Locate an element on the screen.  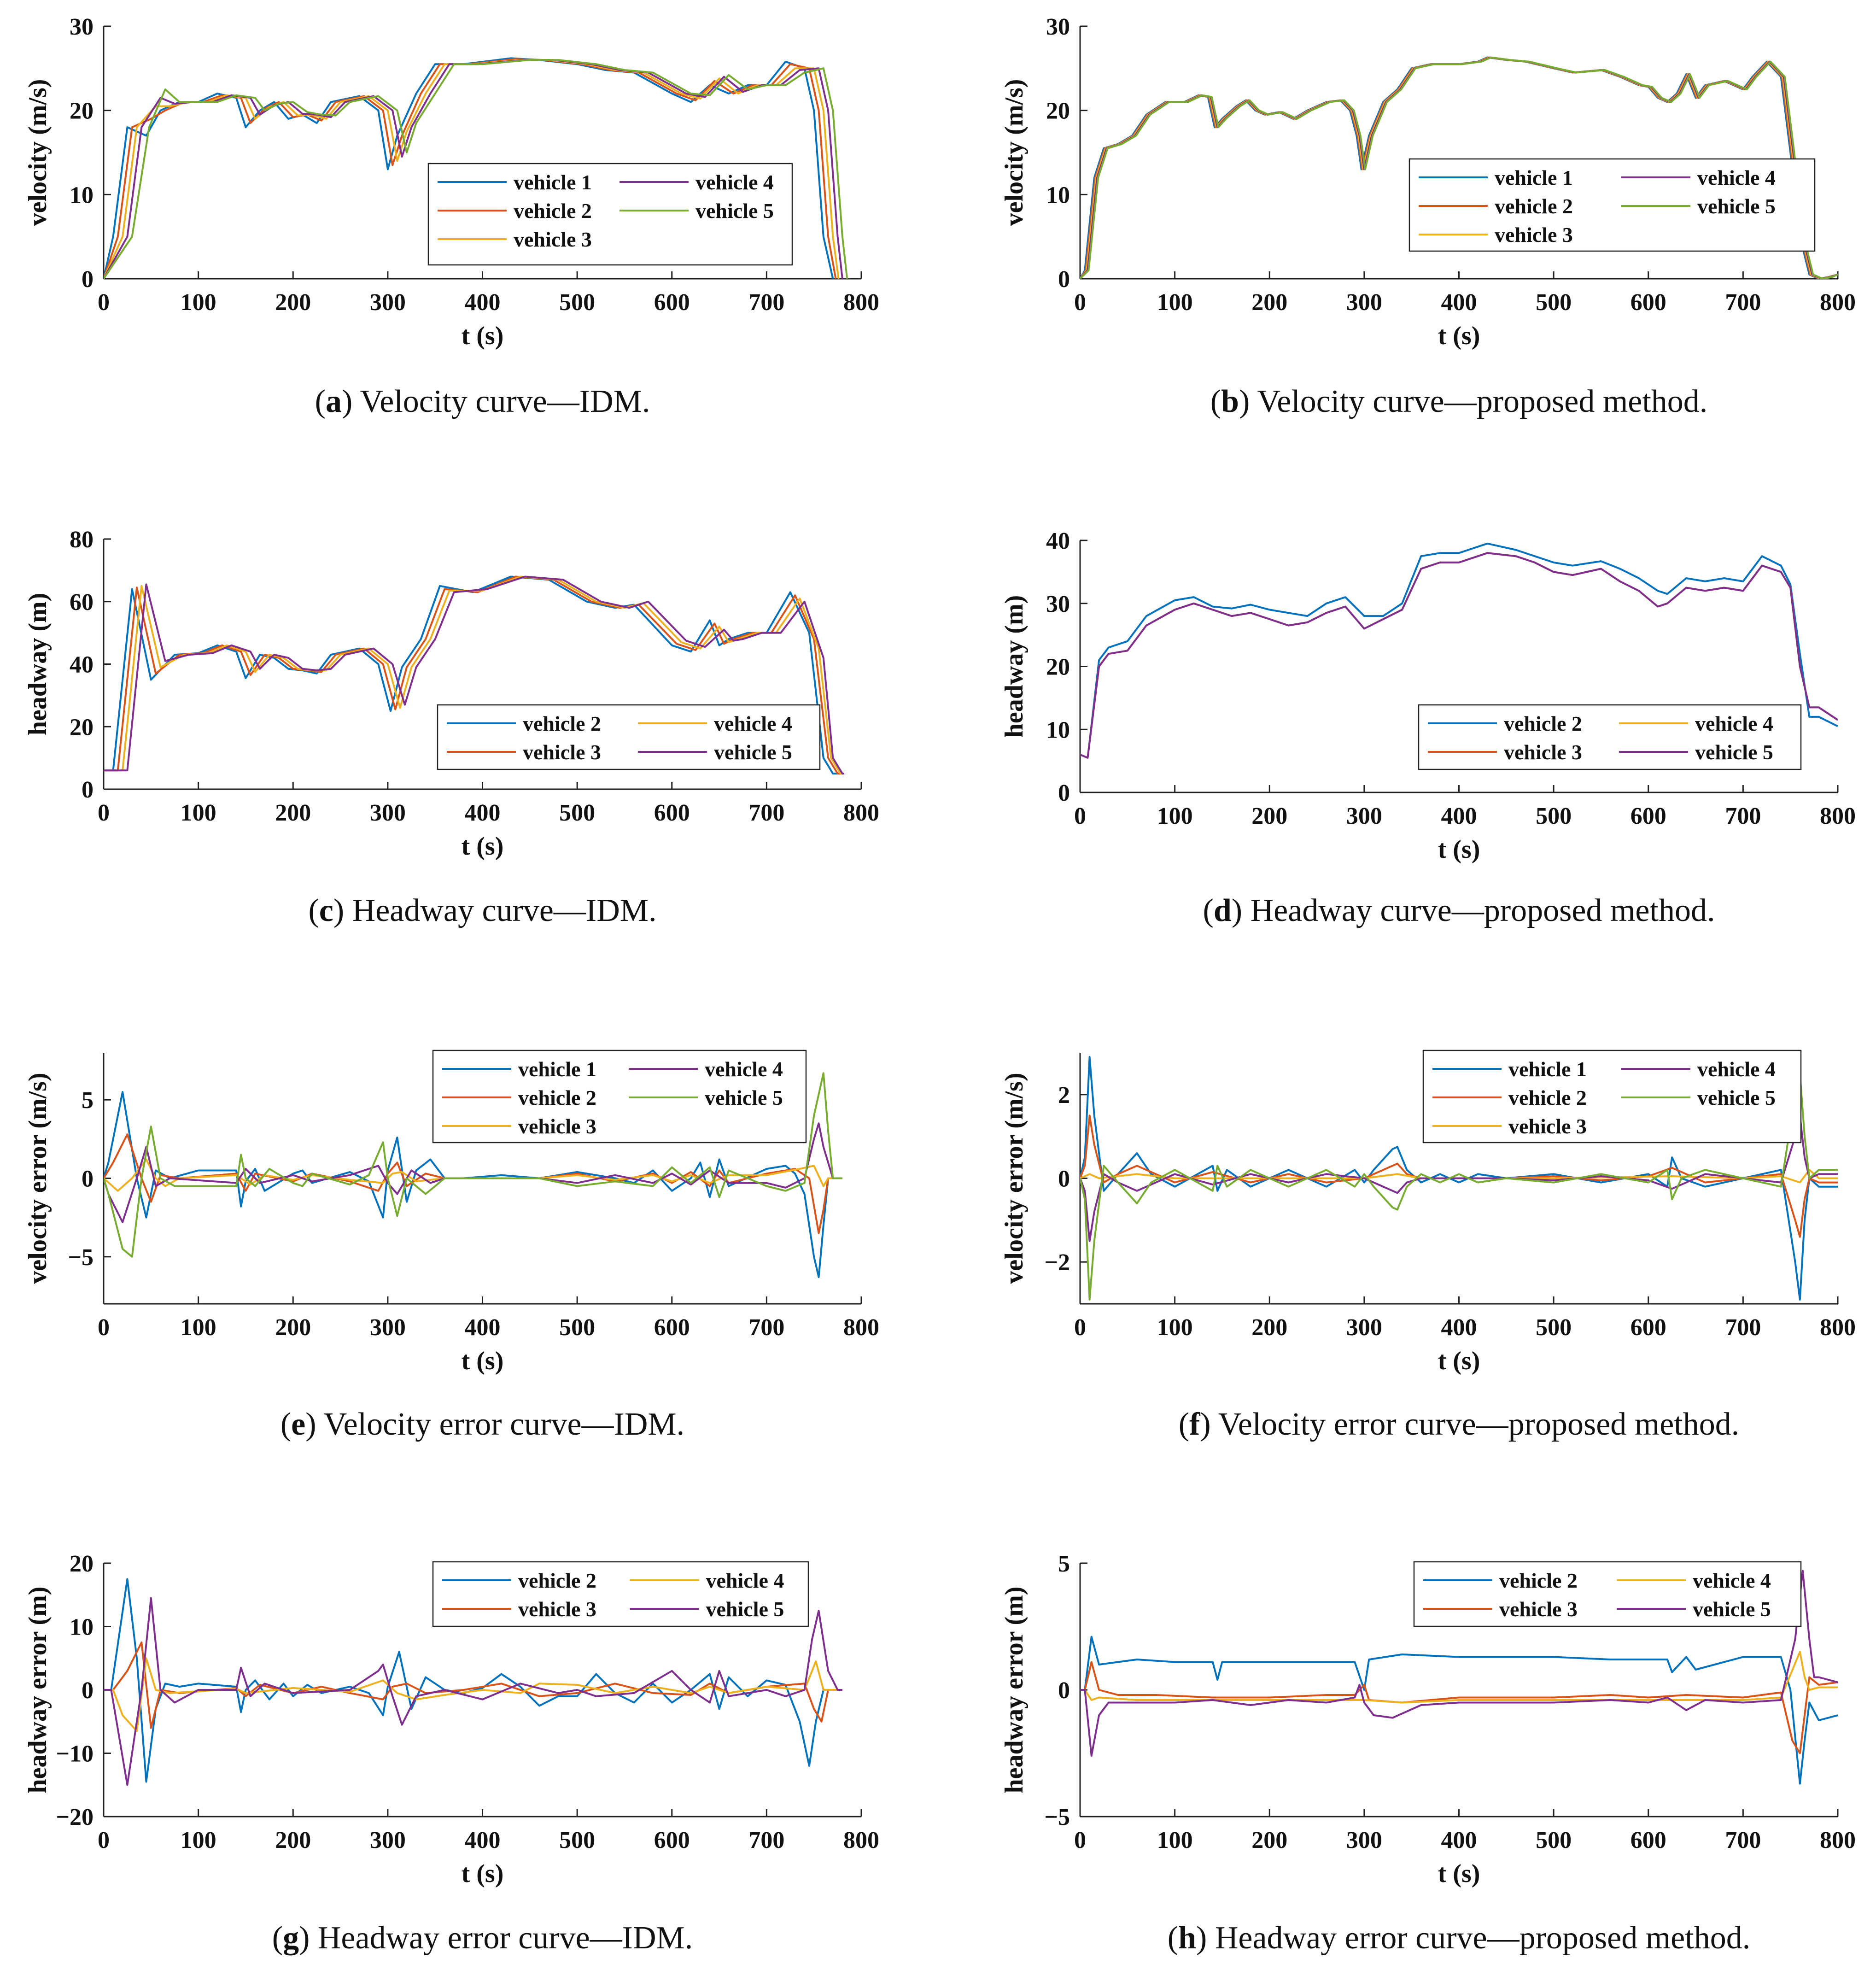
y-tick-label: 80 is located at coordinates (82, 540).